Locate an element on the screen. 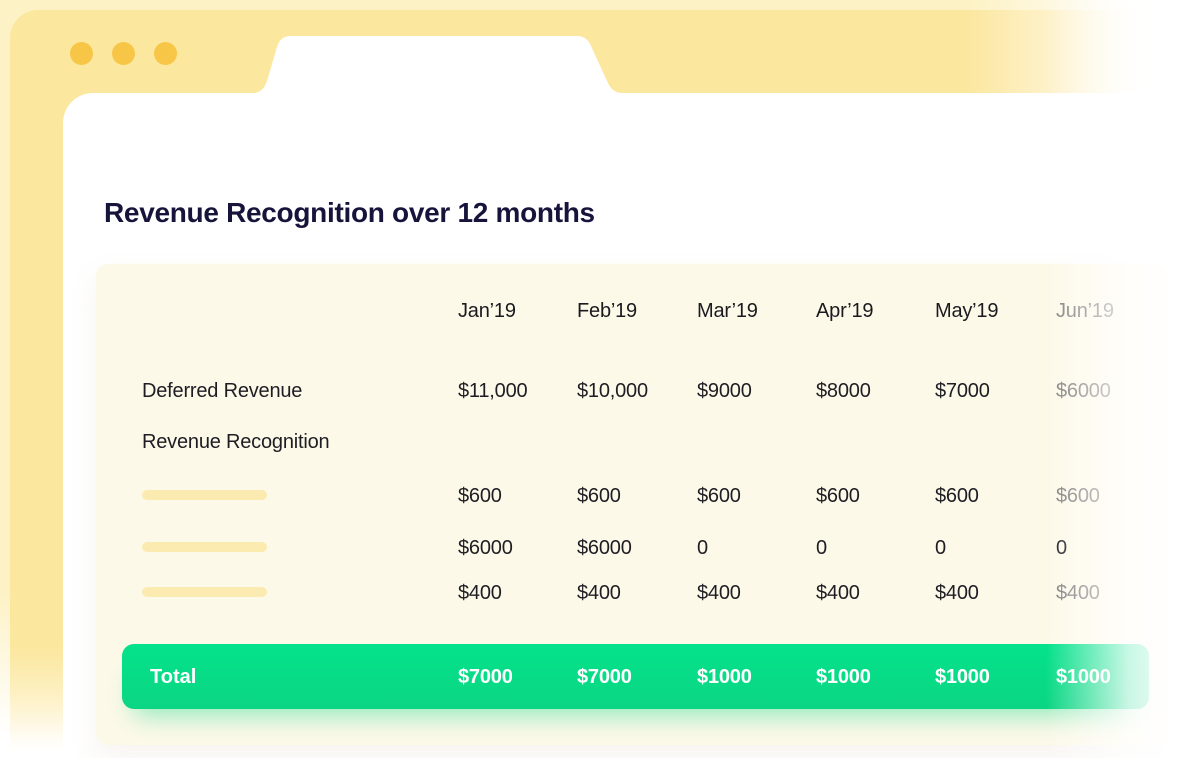  table-cell: $9000 is located at coordinates (724, 391).